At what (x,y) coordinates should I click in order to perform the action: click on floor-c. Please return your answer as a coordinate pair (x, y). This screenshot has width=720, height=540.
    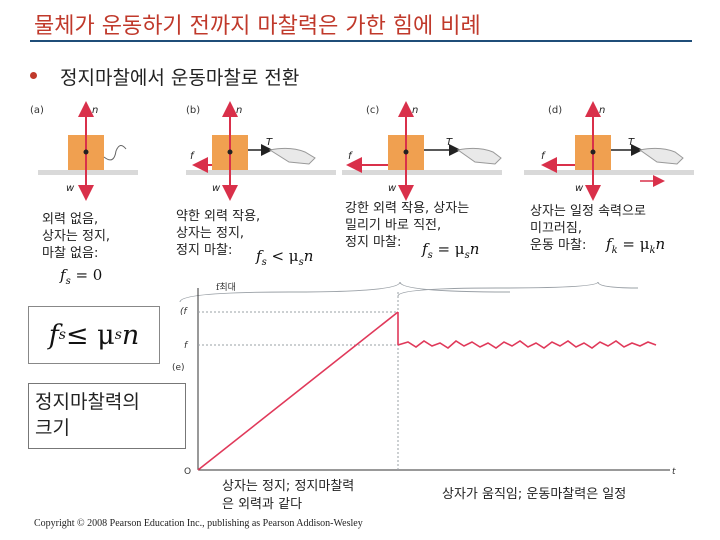
    Looking at the image, I should click on (422, 172).